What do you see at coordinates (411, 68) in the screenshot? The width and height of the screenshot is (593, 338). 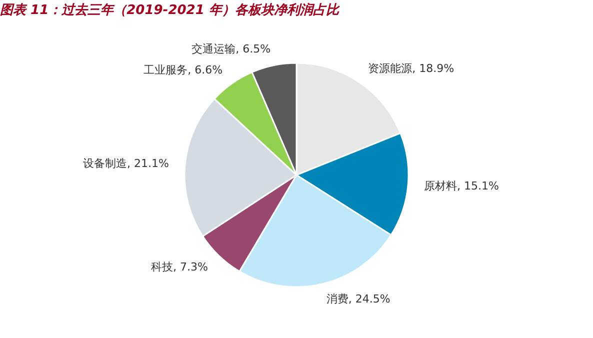 I see `slice-label: 资源能源, 18.9%` at bounding box center [411, 68].